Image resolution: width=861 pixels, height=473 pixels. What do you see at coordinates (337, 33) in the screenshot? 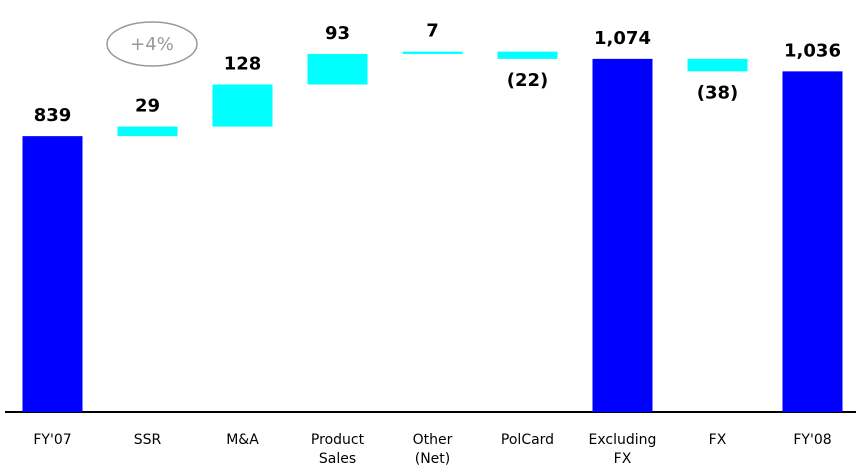
I see `value-label: 93` at bounding box center [337, 33].